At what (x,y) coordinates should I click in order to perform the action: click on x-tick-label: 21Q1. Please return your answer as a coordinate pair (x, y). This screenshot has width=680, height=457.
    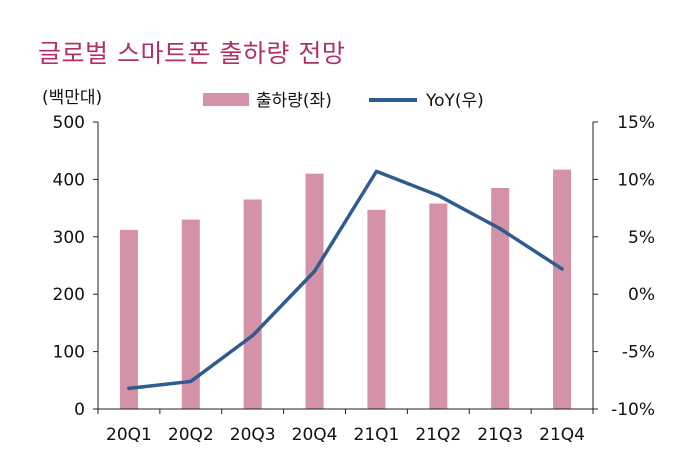
    Looking at the image, I should click on (377, 435).